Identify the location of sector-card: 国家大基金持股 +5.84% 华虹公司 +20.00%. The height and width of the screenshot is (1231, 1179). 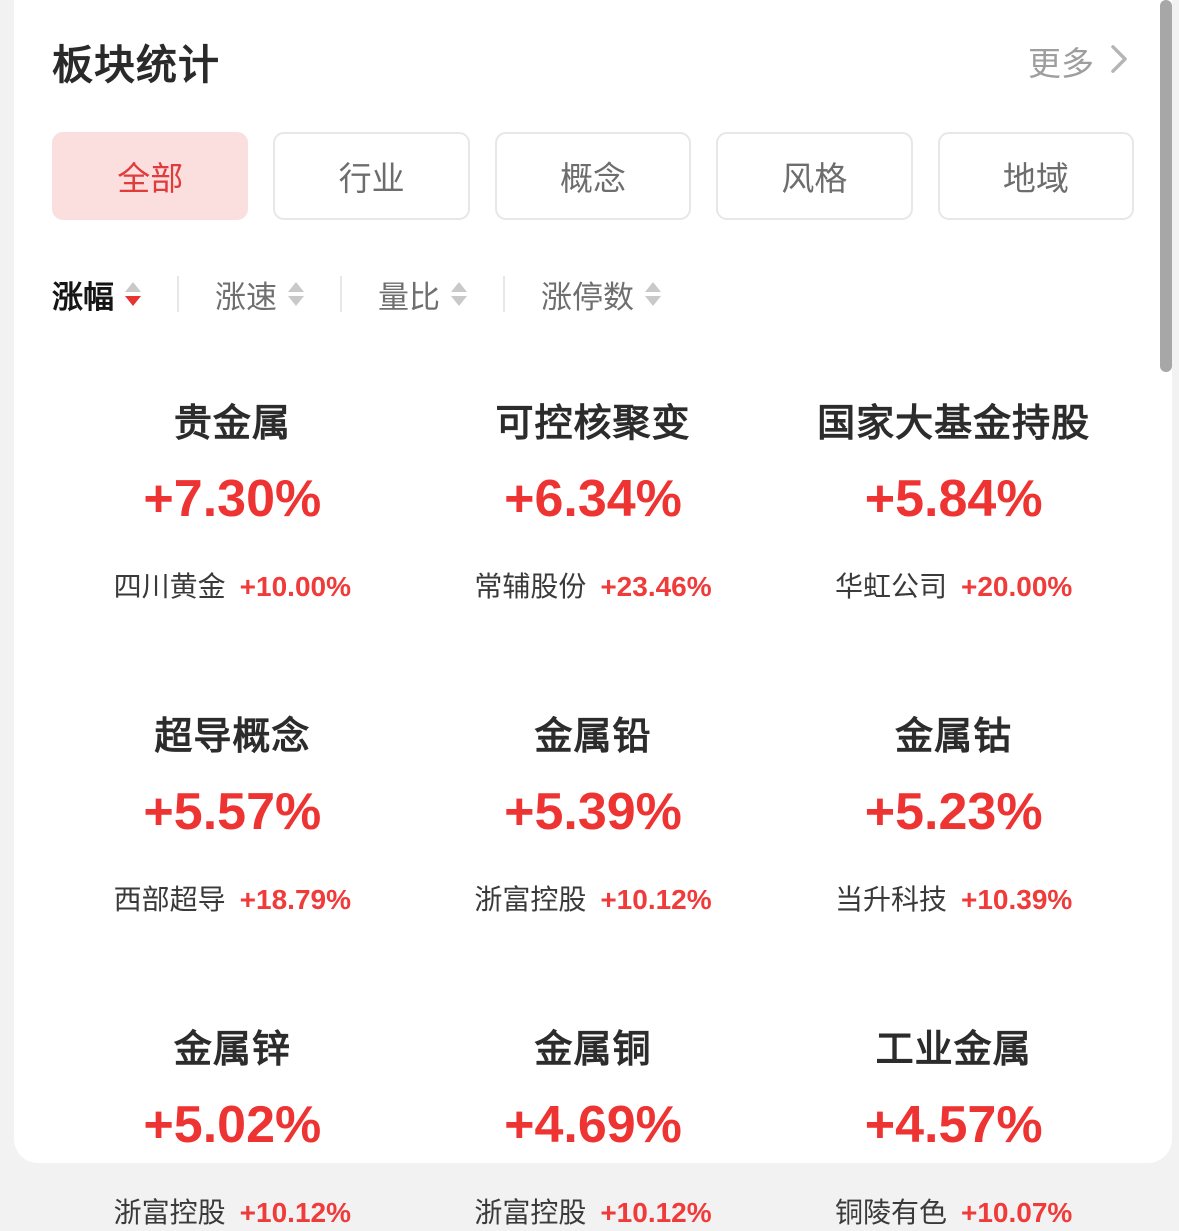
(953, 498).